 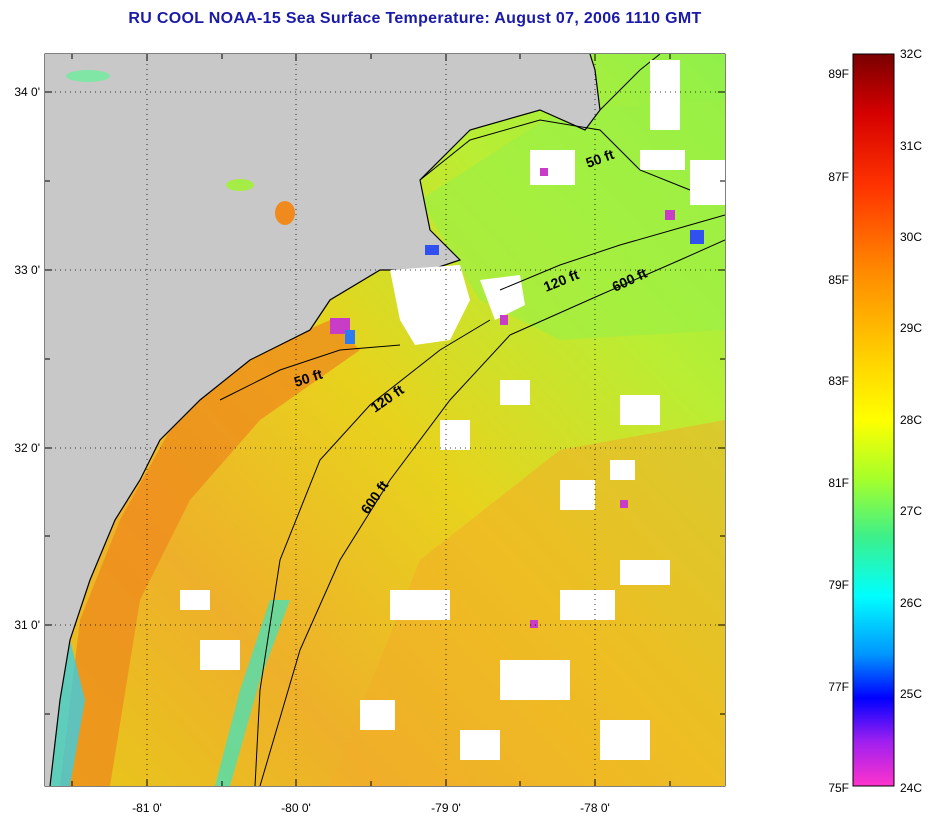 I want to click on contour-120ft-south, so click(x=372, y=552).